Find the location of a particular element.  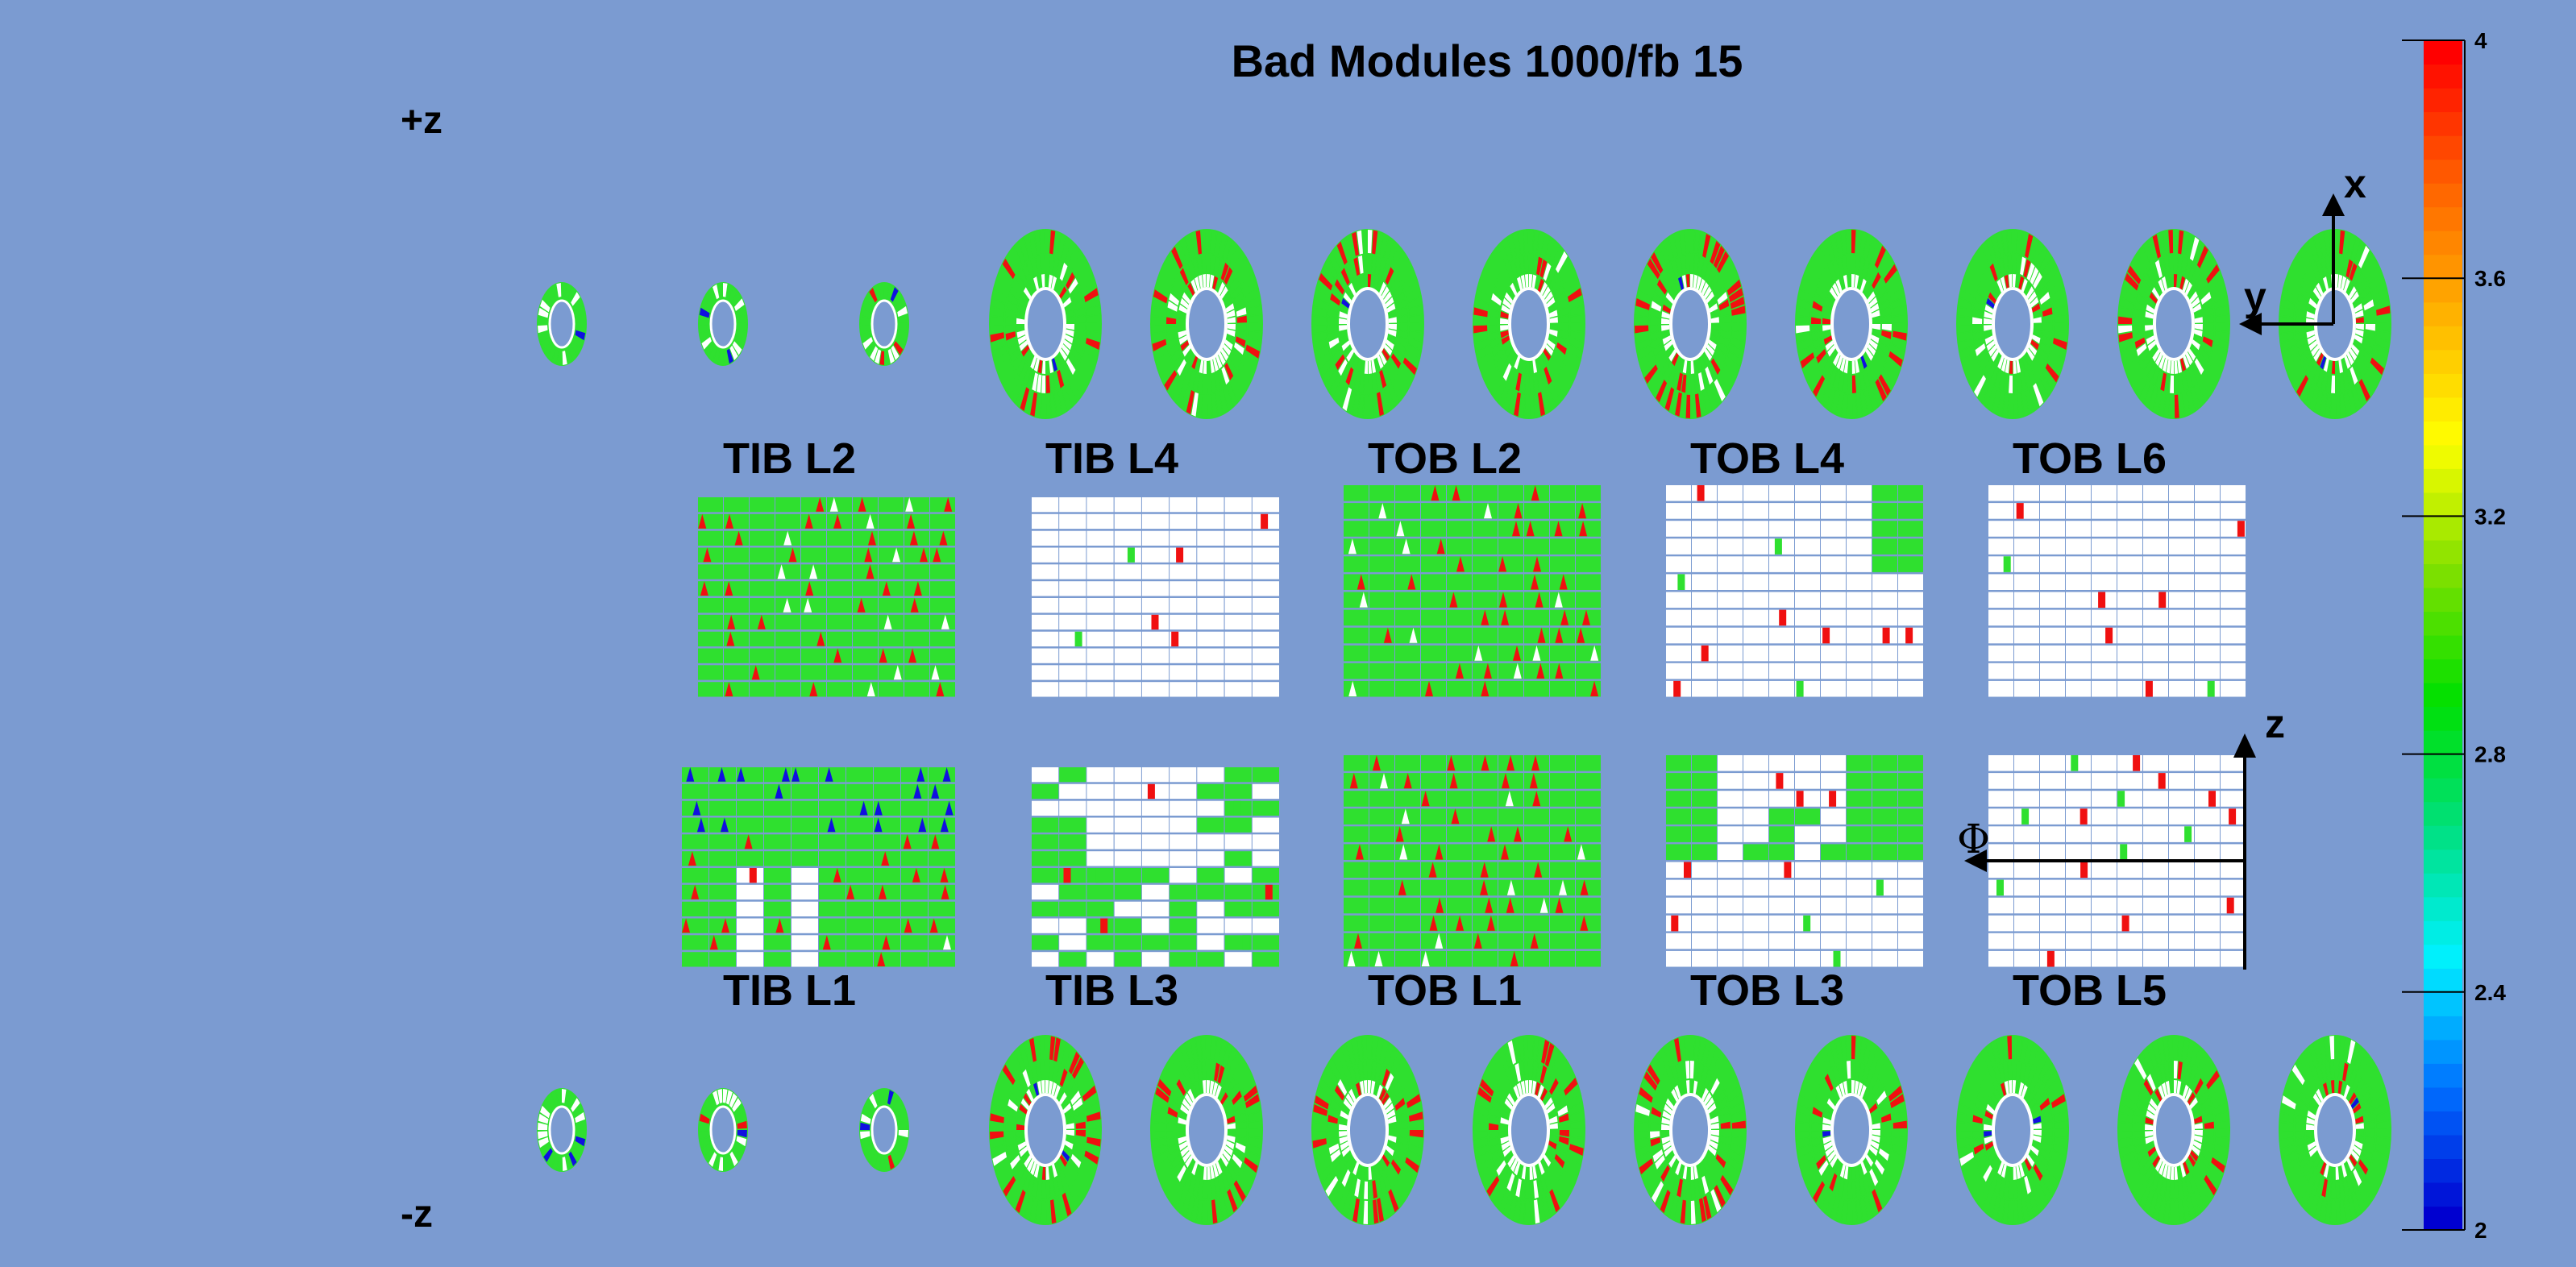

bottom-layer-labels: TIB L1 TIB L3 TOB L1 TOB L3 TOB L5 is located at coordinates (1445, 990).